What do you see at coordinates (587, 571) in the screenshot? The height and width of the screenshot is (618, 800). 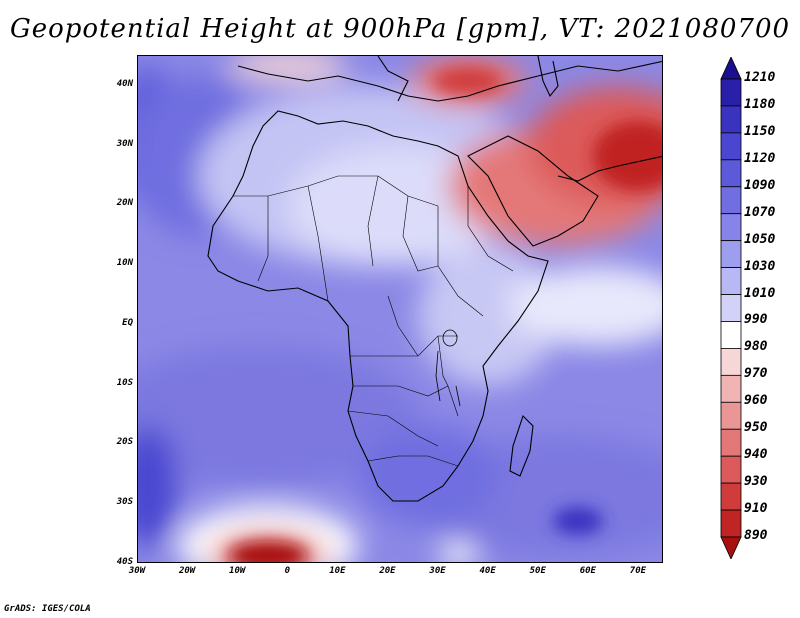 I see `lon-tick-label: 60E` at bounding box center [587, 571].